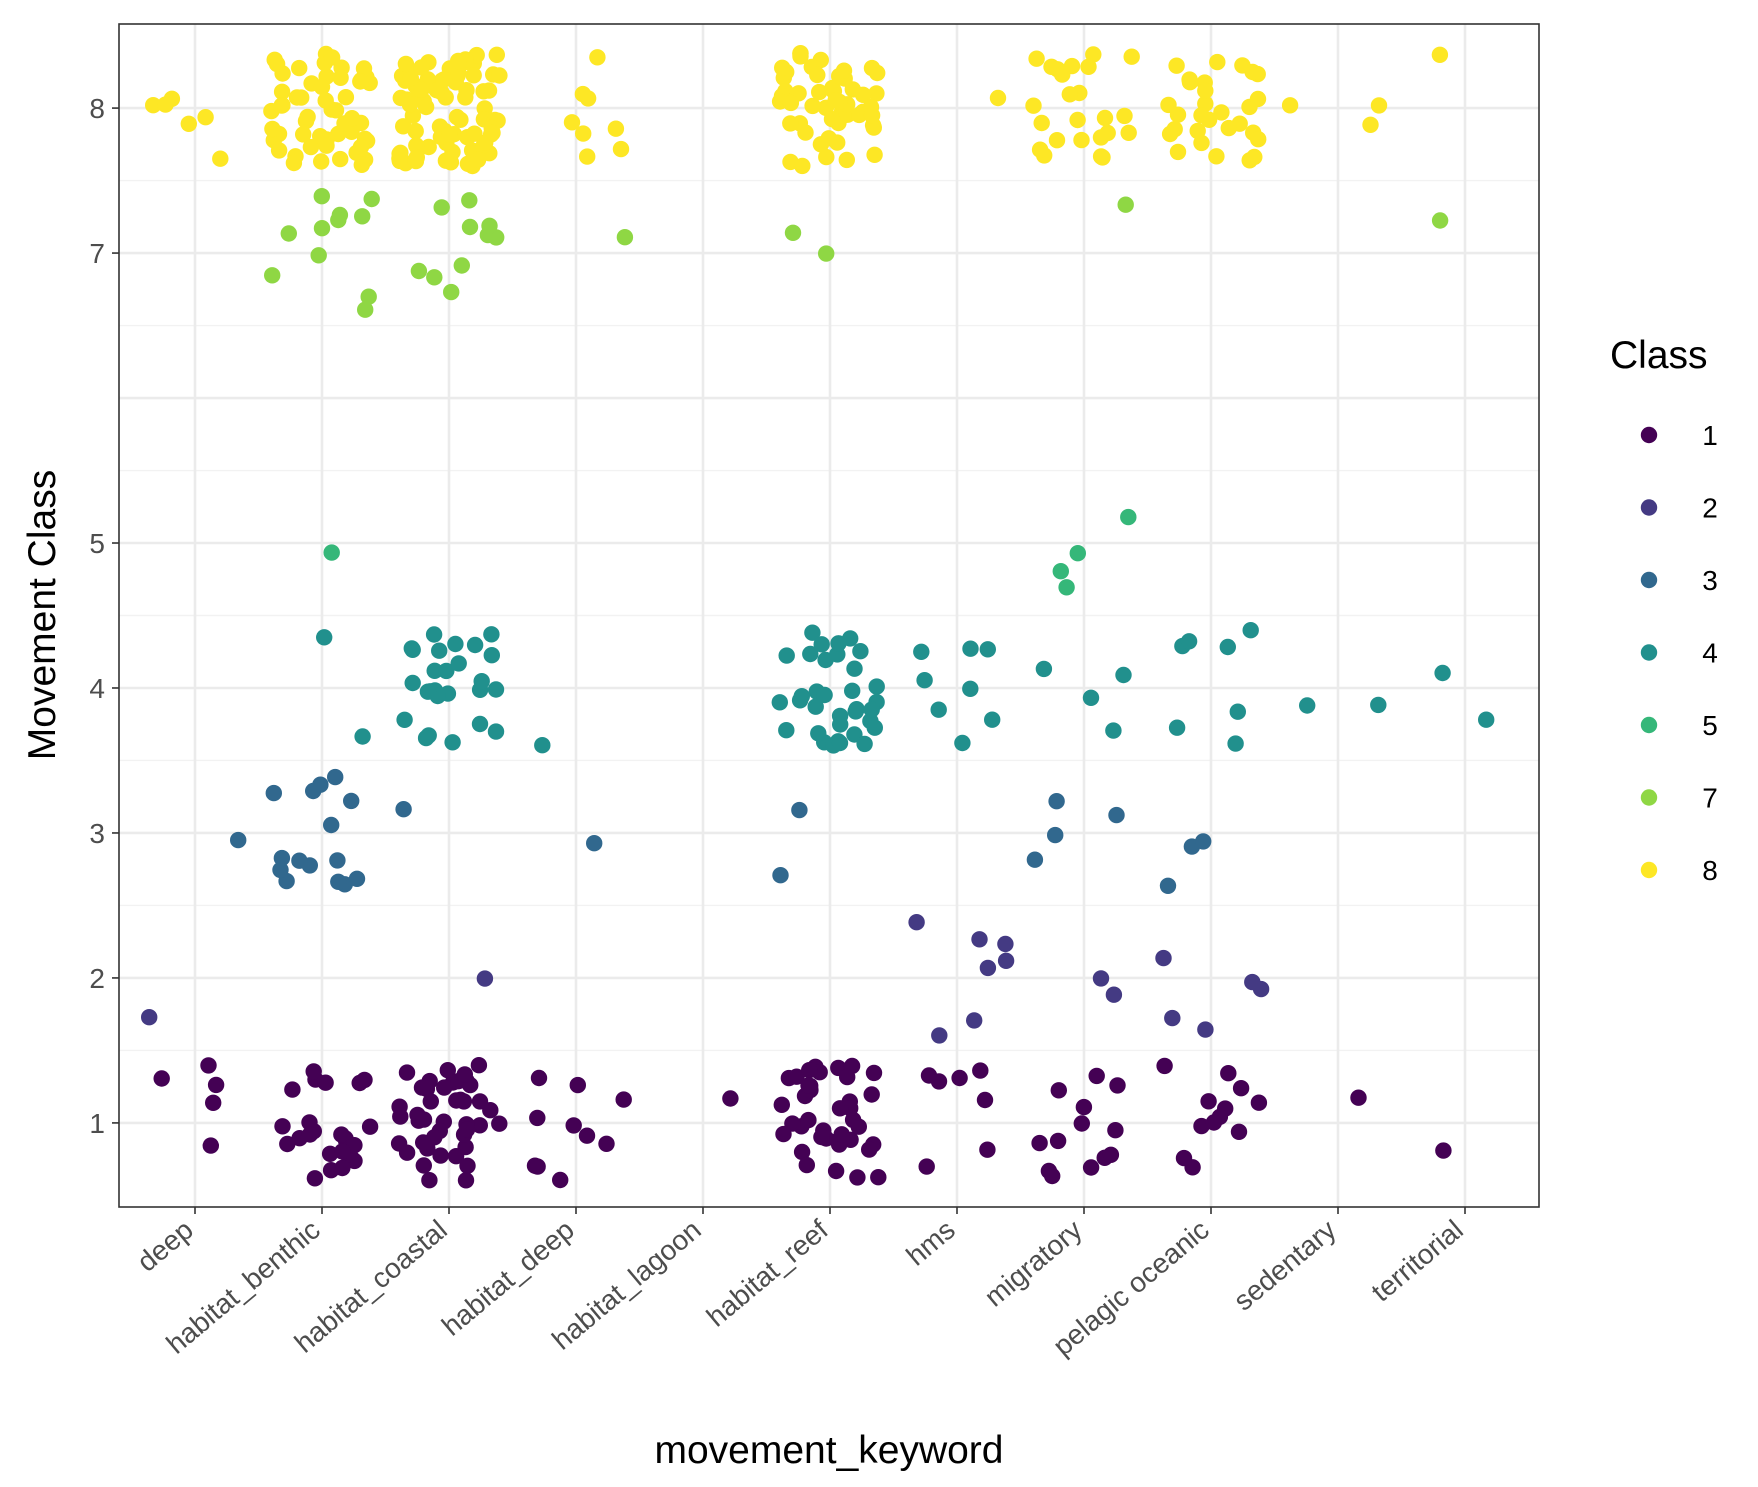 Image resolution: width=1758 pixels, height=1487 pixels. Describe the element at coordinates (165, 1246) in the screenshot. I see `x-tick-label: deep` at that location.